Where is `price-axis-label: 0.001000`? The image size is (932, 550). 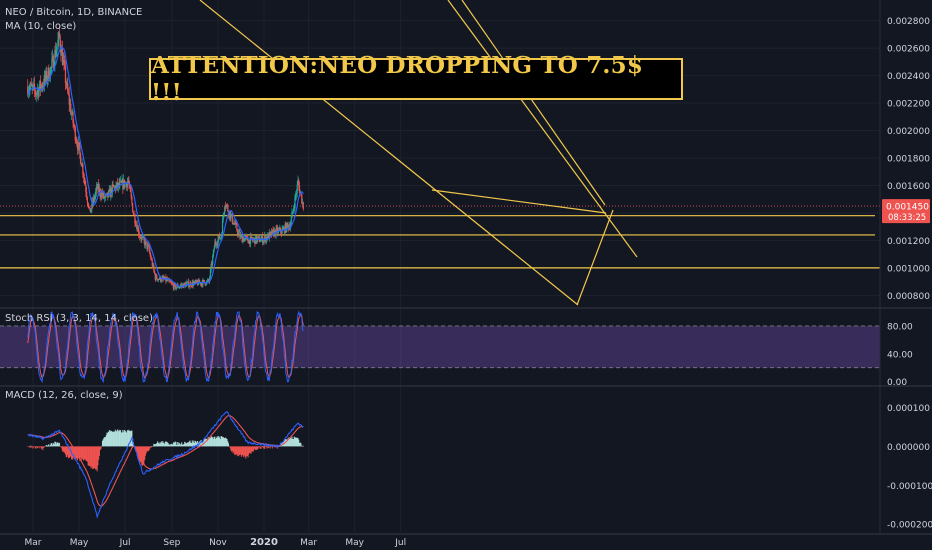 price-axis-label: 0.001000 is located at coordinates (908, 269).